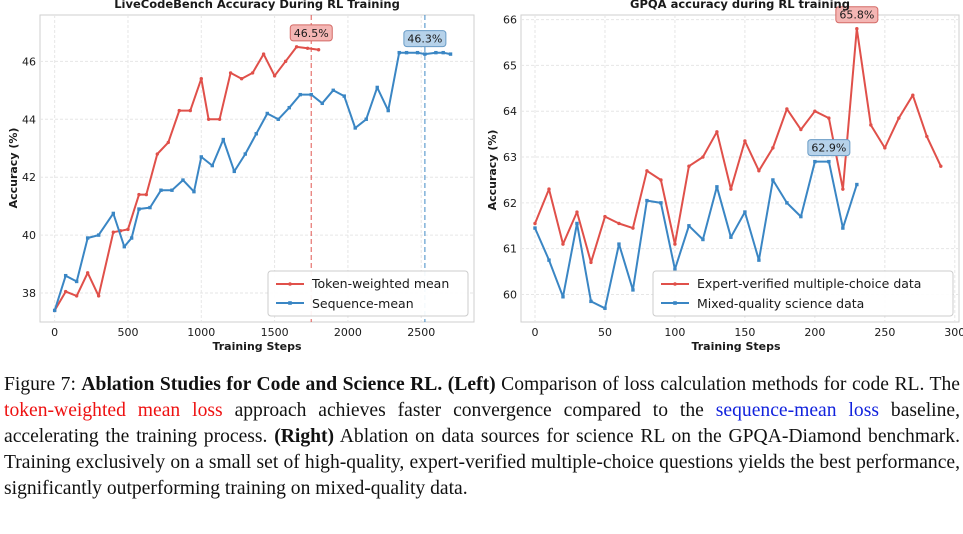 The height and width of the screenshot is (534, 963). I want to click on chart-title: GPQA accuracy during RL training, so click(740, 5).